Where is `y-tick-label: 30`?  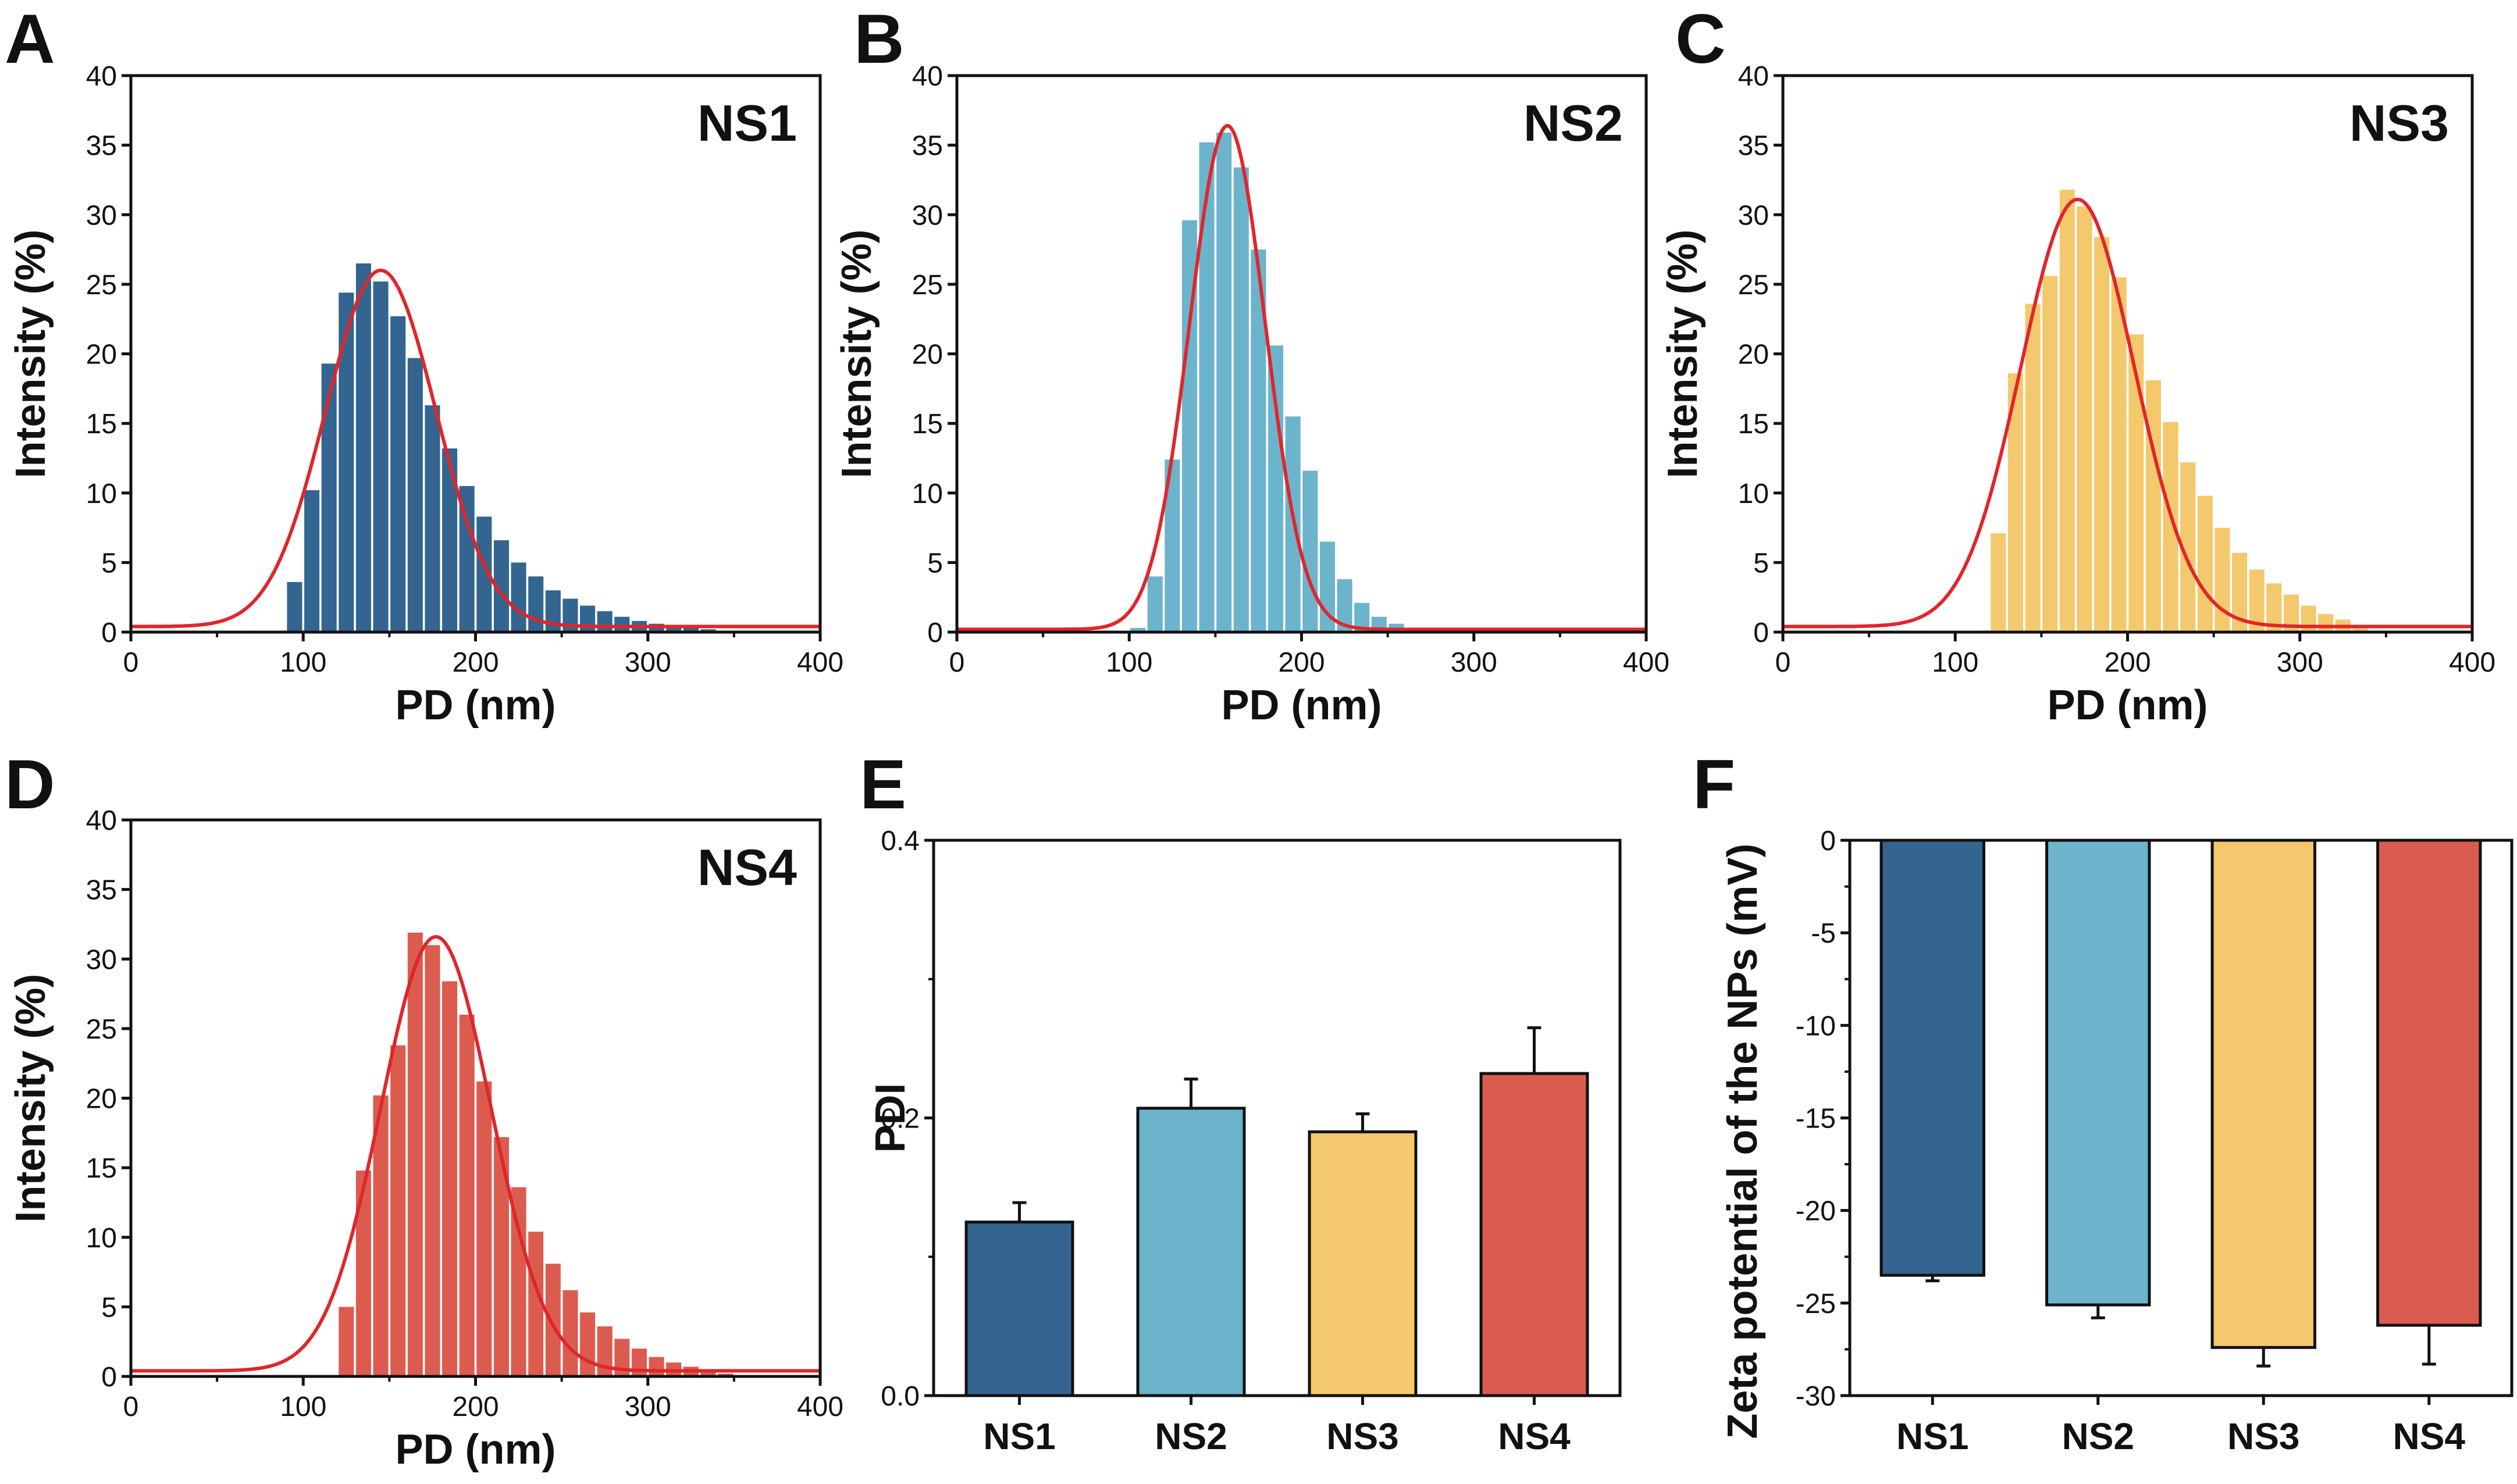
y-tick-label: 30 is located at coordinates (1753, 215).